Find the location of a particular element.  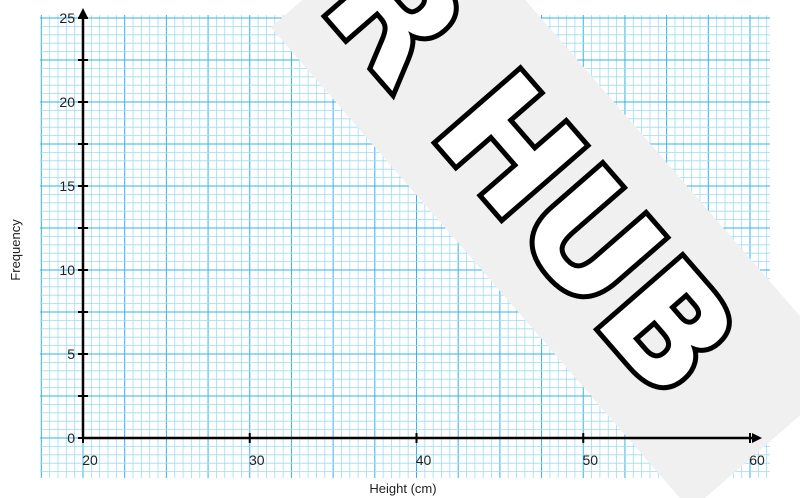

y-axis-title: Frequency is located at coordinates (15, 250).